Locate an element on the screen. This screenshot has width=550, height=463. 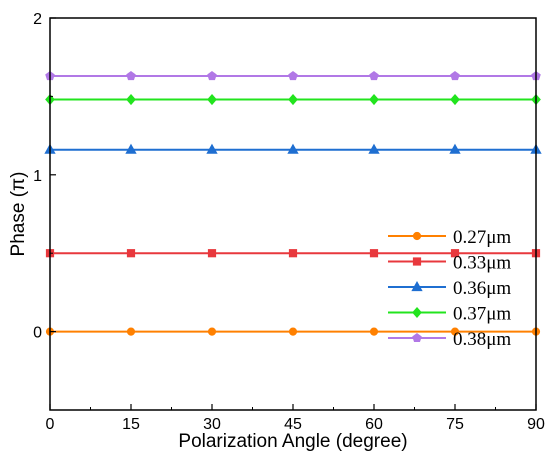
x-tick-label: 60 is located at coordinates (374, 424).